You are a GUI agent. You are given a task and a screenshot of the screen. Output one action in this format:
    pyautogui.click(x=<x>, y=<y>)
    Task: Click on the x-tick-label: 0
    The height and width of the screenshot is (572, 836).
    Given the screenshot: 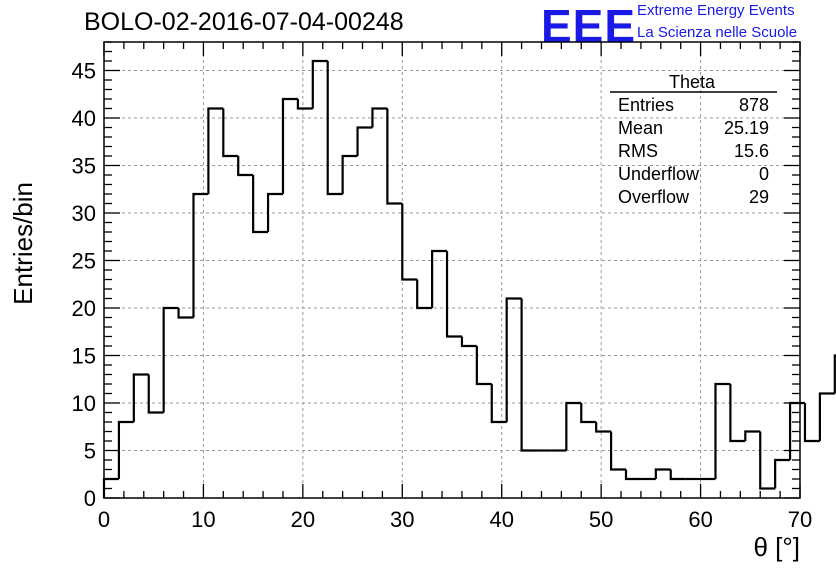 What is the action you would take?
    pyautogui.click(x=104, y=519)
    